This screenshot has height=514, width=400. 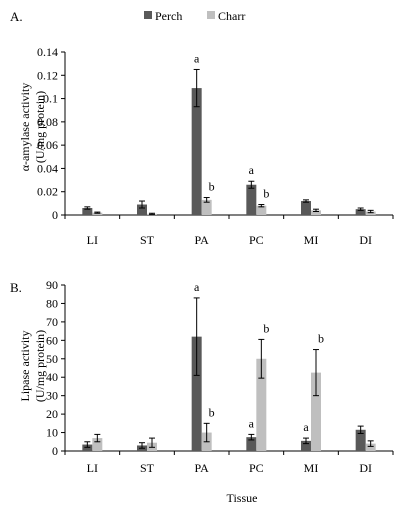 I want to click on y-tick-label: 0.14, so click(x=47, y=52).